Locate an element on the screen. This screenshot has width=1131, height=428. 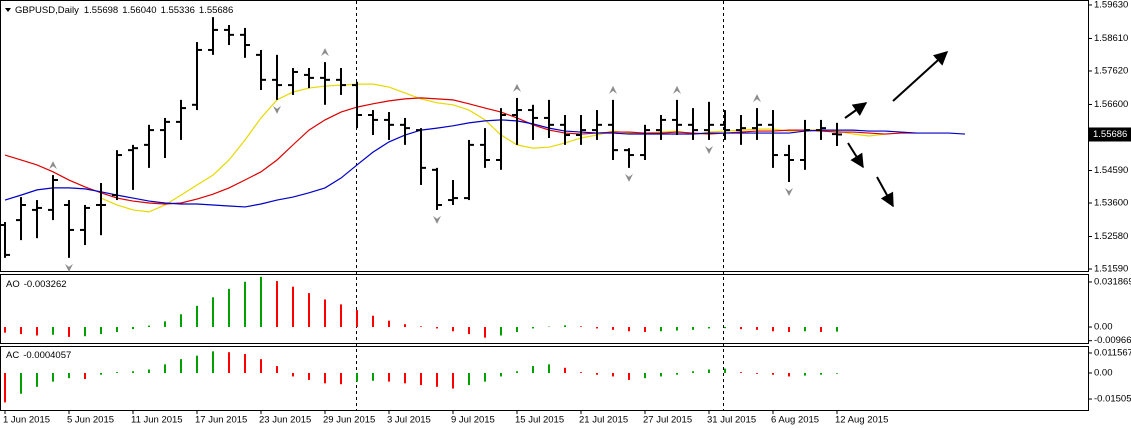
x-tick-label: 11 Jun 2015 is located at coordinates (157, 420).